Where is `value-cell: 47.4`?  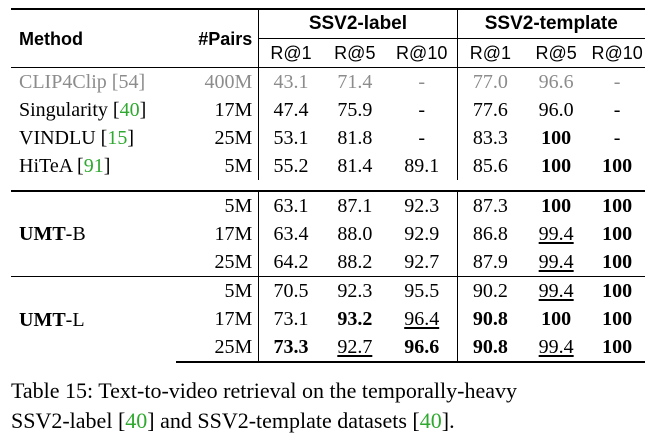
value-cell: 47.4 is located at coordinates (291, 110).